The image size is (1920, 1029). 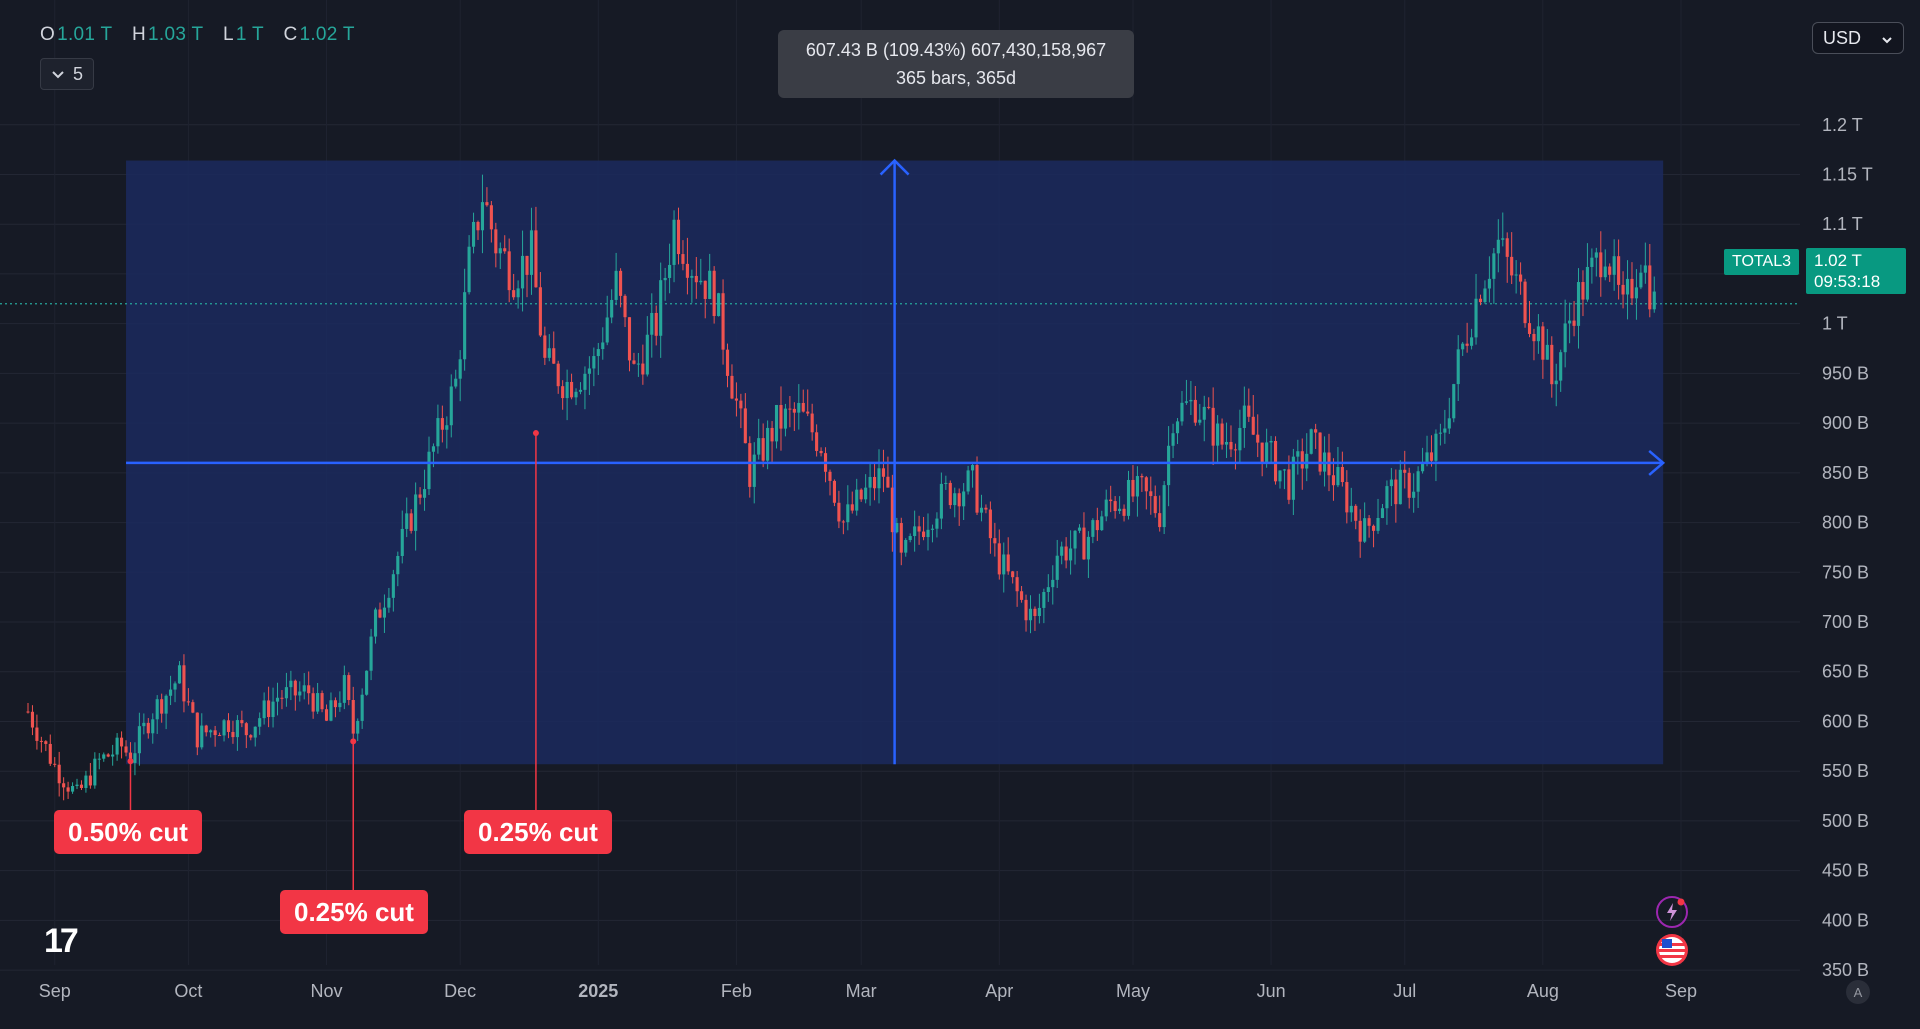 I want to click on indicators-toggle-button: 5, so click(x=67, y=74).